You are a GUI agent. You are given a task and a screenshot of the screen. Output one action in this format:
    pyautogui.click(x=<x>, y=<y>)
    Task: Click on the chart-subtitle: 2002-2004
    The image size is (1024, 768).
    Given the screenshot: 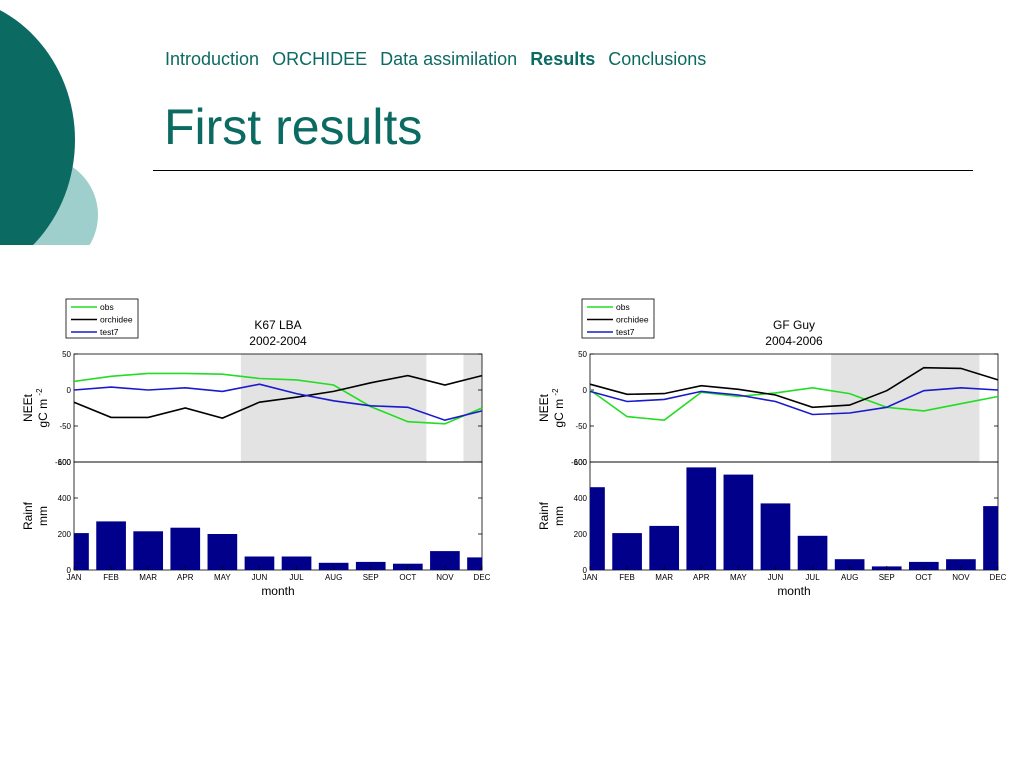 What is the action you would take?
    pyautogui.click(x=278, y=341)
    